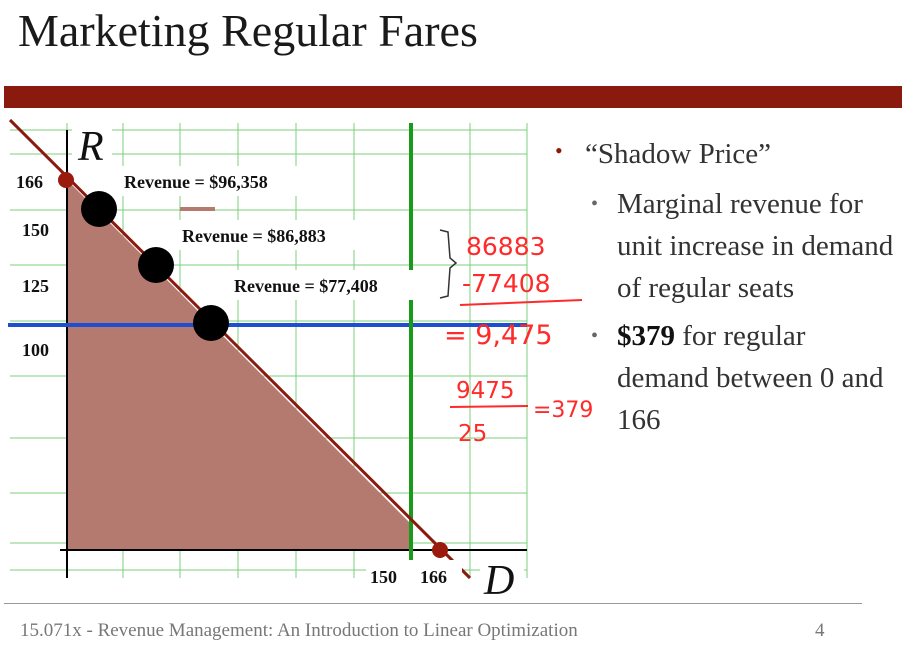  What do you see at coordinates (35, 286) in the screenshot?
I see `y-tick-125: 125` at bounding box center [35, 286].